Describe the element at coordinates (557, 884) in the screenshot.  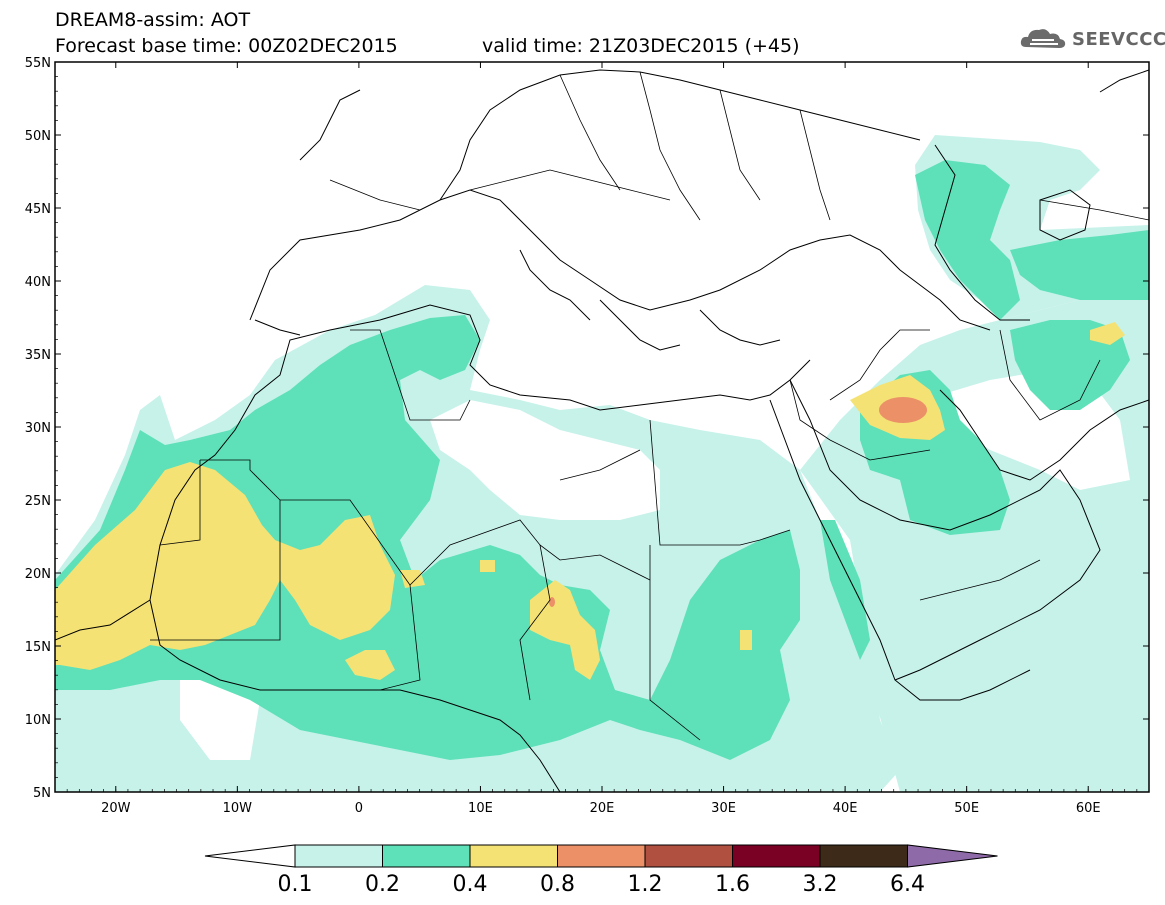
I see `colorbar-level-label: 0.8` at that location.